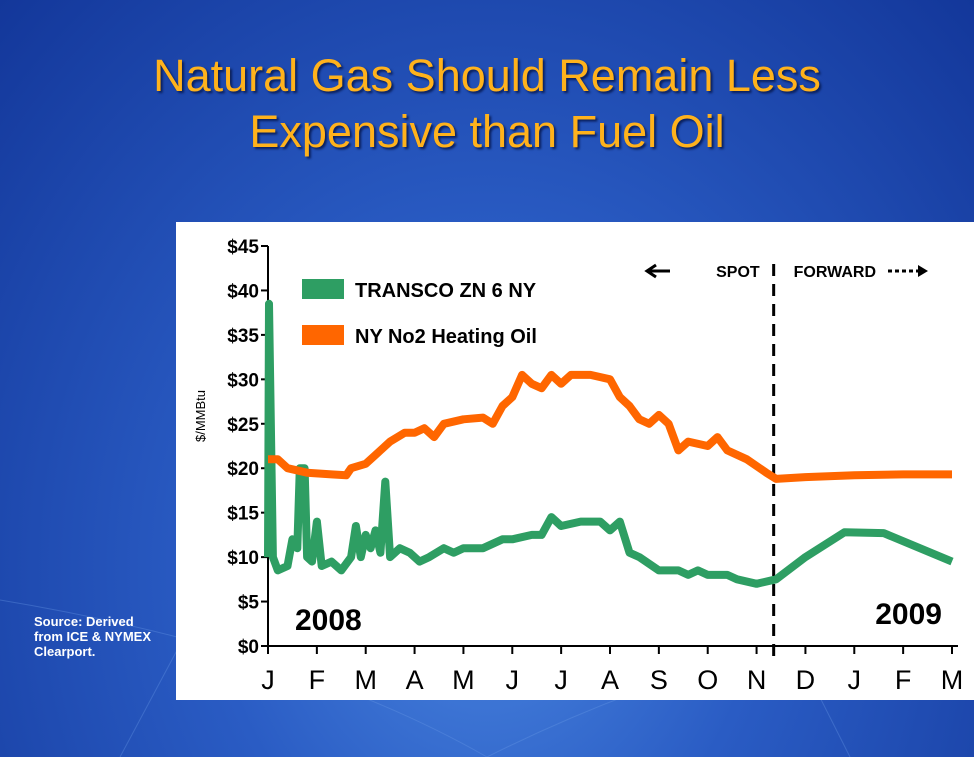  Describe the element at coordinates (249, 603) in the screenshot. I see `y-tick-label: $5` at that location.